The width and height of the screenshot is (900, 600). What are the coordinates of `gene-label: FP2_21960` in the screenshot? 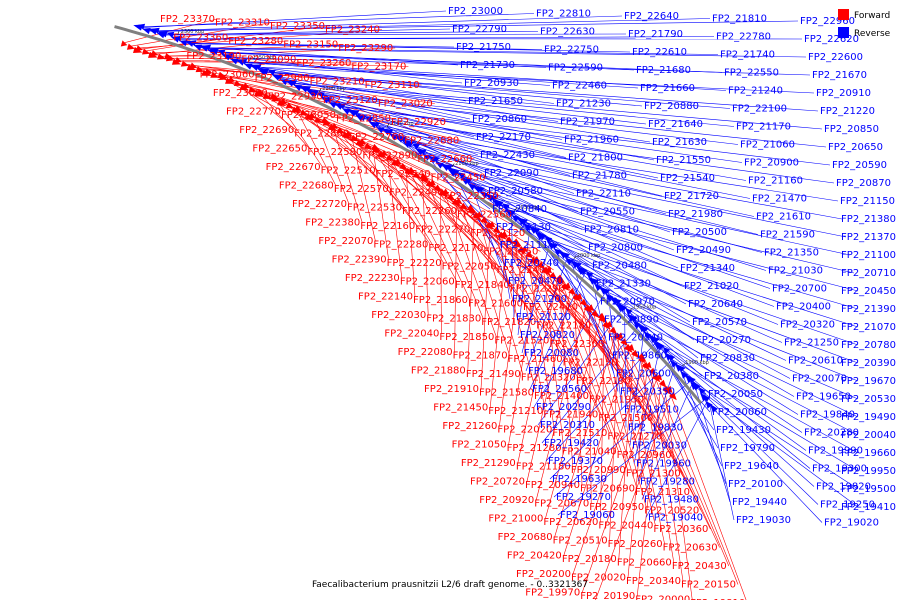 It's located at (591, 140).